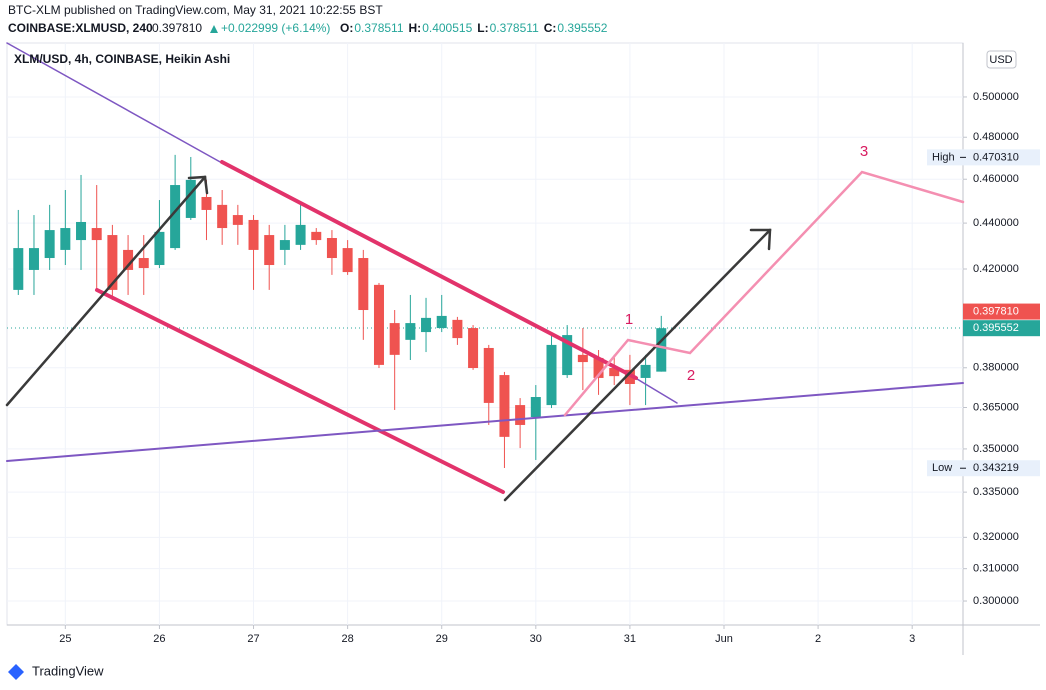 The image size is (1046, 690). I want to click on price: 0.397810, so click(177, 28).